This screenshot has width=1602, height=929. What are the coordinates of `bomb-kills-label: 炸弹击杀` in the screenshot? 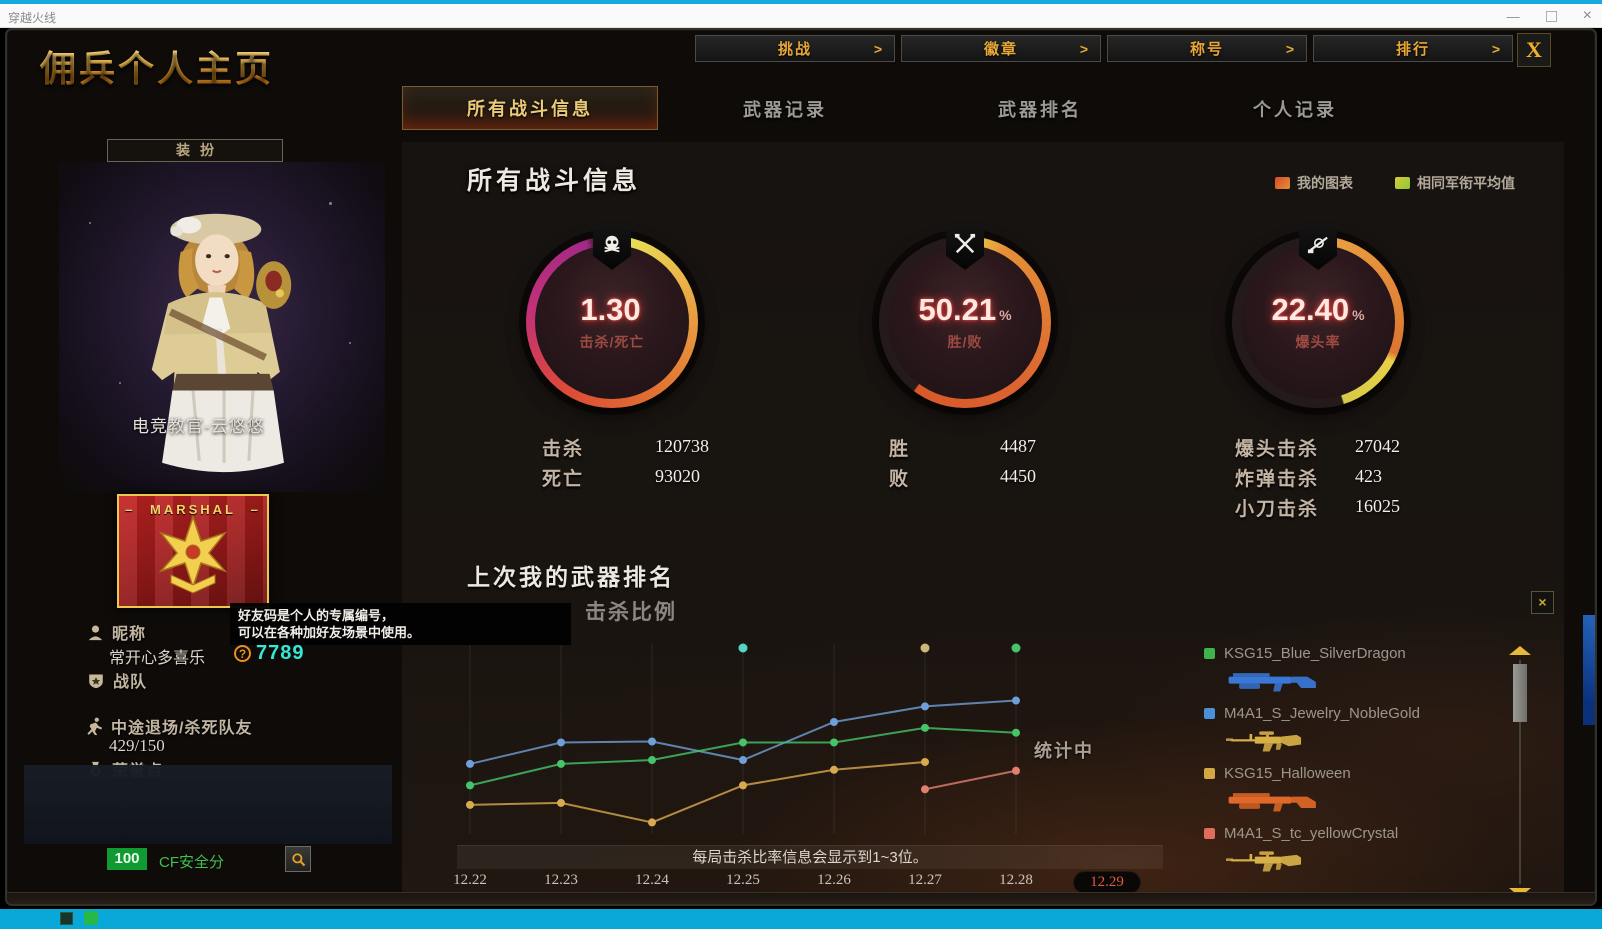 It's located at (1277, 479).